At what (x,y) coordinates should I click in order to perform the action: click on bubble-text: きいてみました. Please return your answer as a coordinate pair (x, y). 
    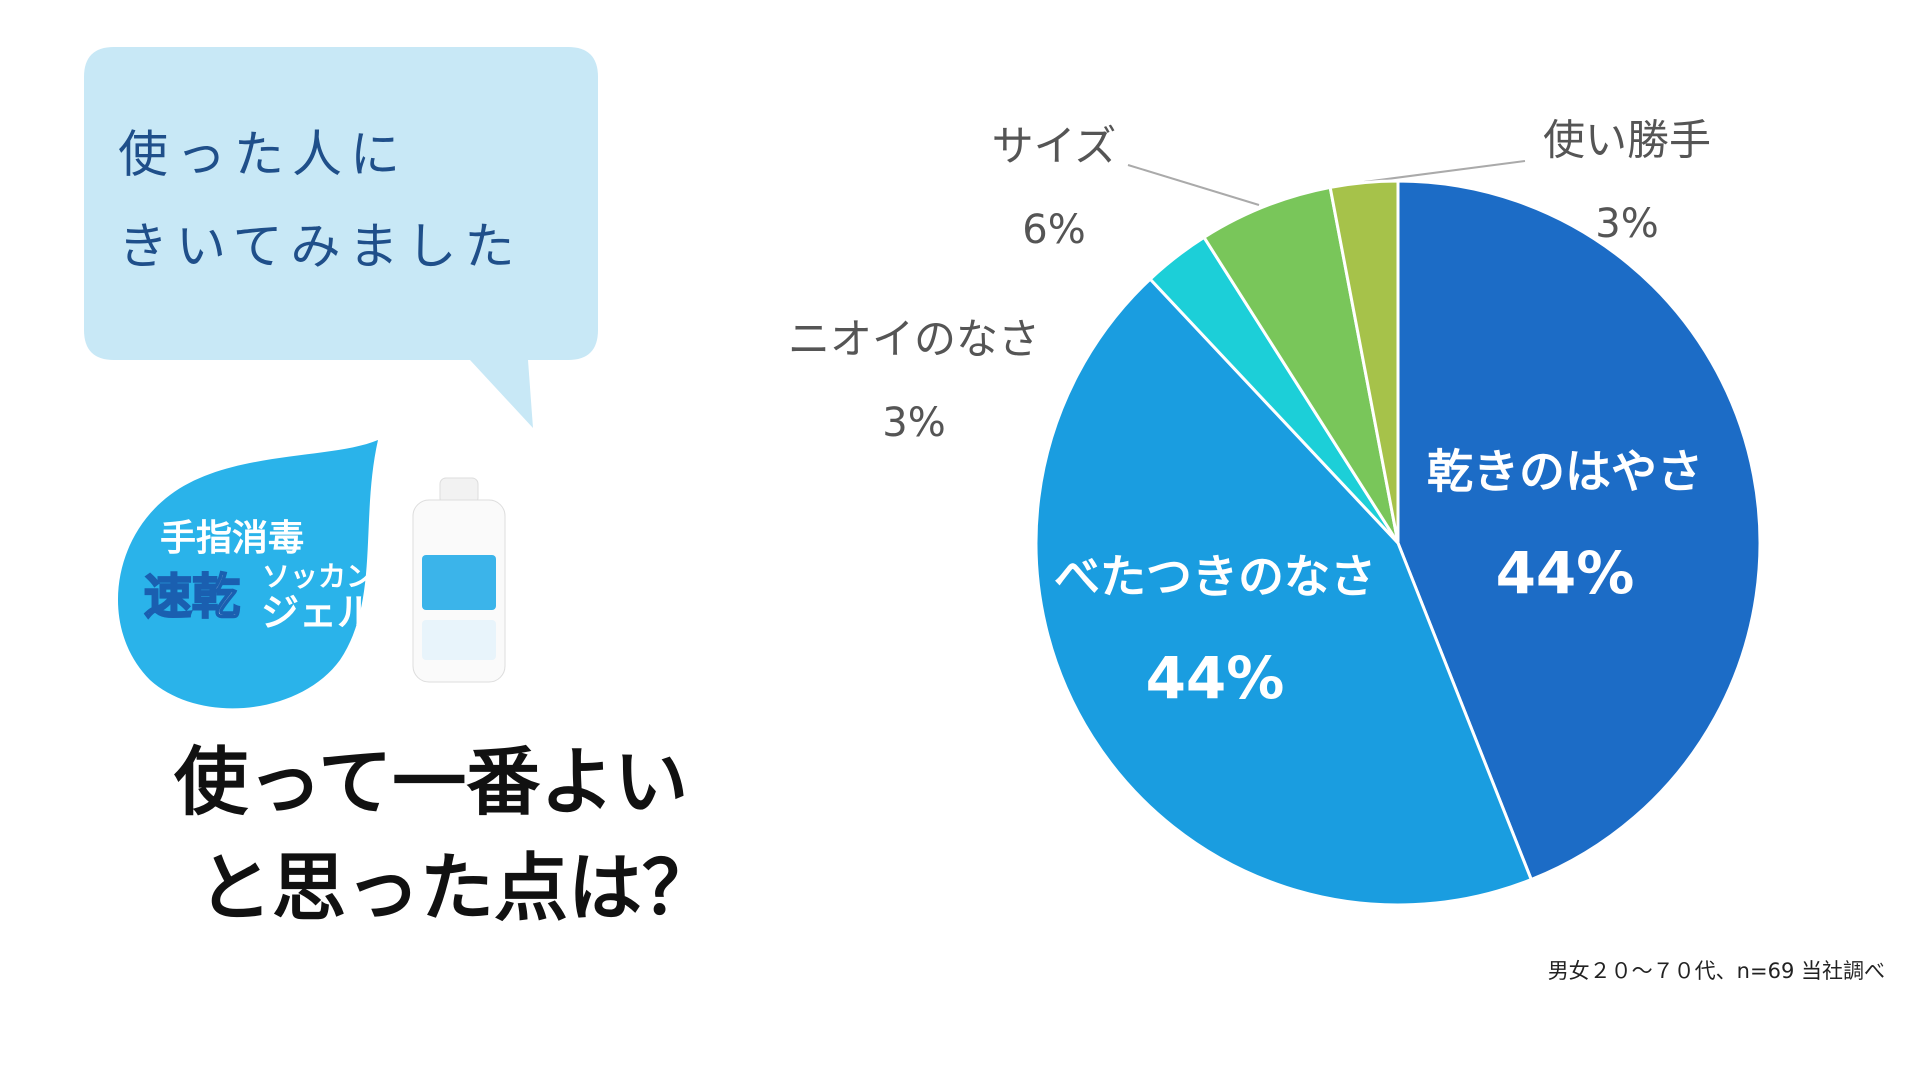
    Looking at the image, I should click on (320, 247).